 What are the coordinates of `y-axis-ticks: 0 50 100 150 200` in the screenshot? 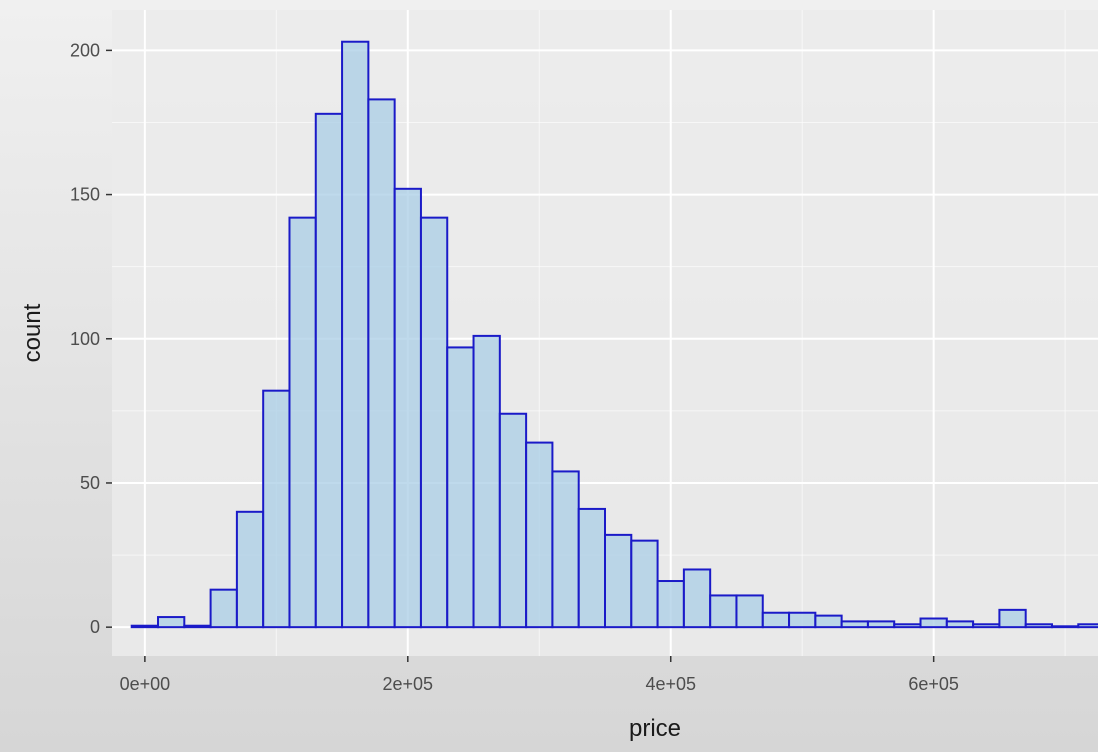 It's located at (91, 338).